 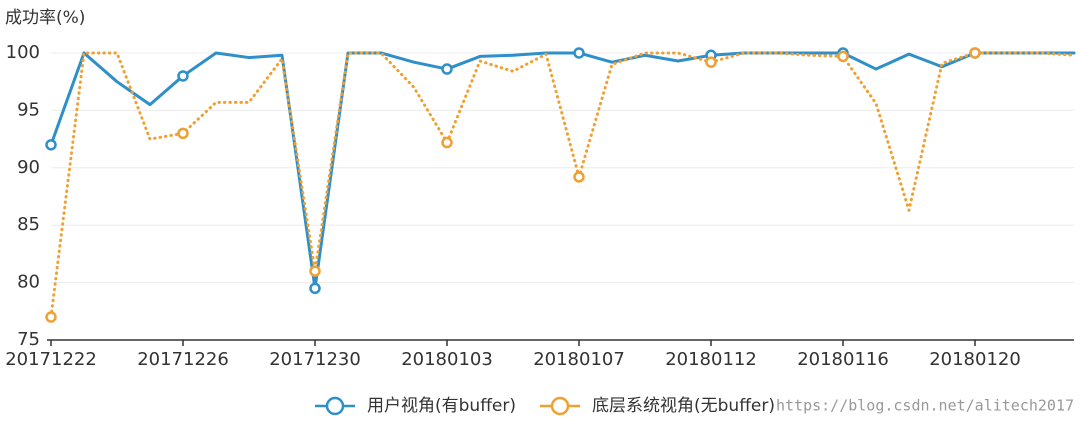 I want to click on x-tick-label: 20180103, so click(x=447, y=359).